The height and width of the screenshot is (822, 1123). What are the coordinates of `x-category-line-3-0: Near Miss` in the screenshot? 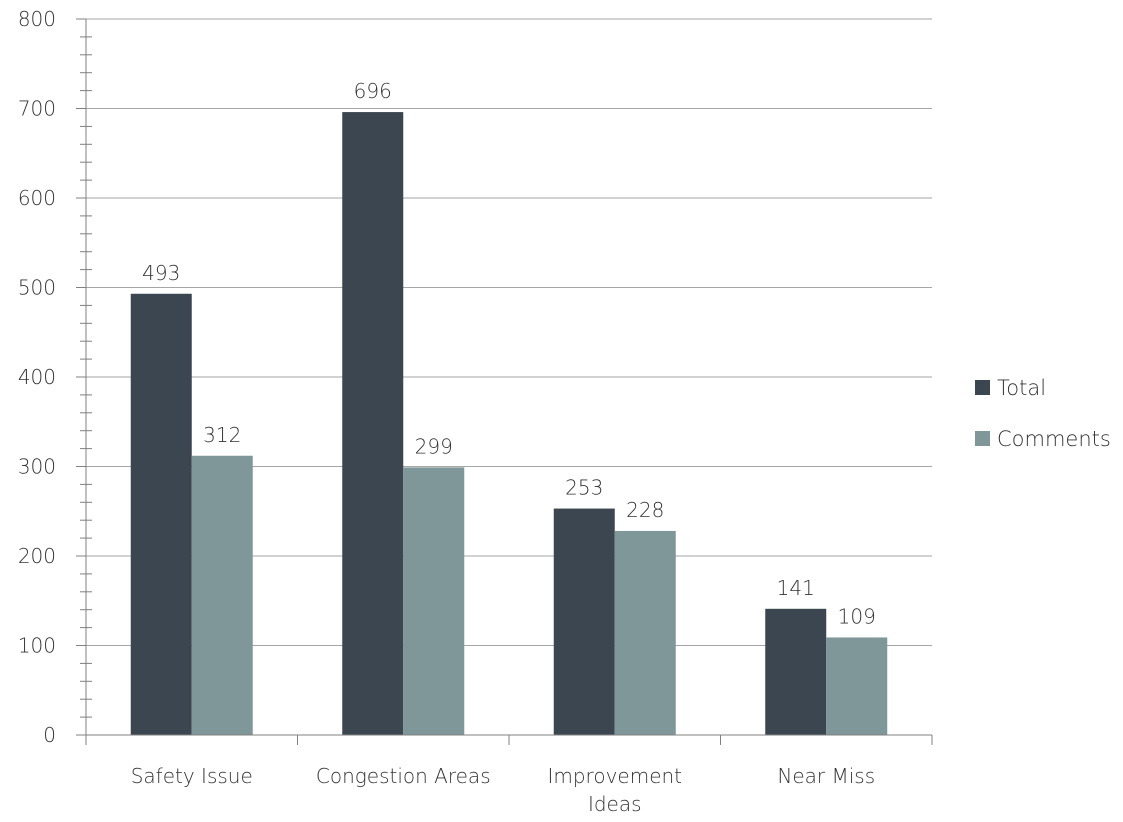 It's located at (826, 776).